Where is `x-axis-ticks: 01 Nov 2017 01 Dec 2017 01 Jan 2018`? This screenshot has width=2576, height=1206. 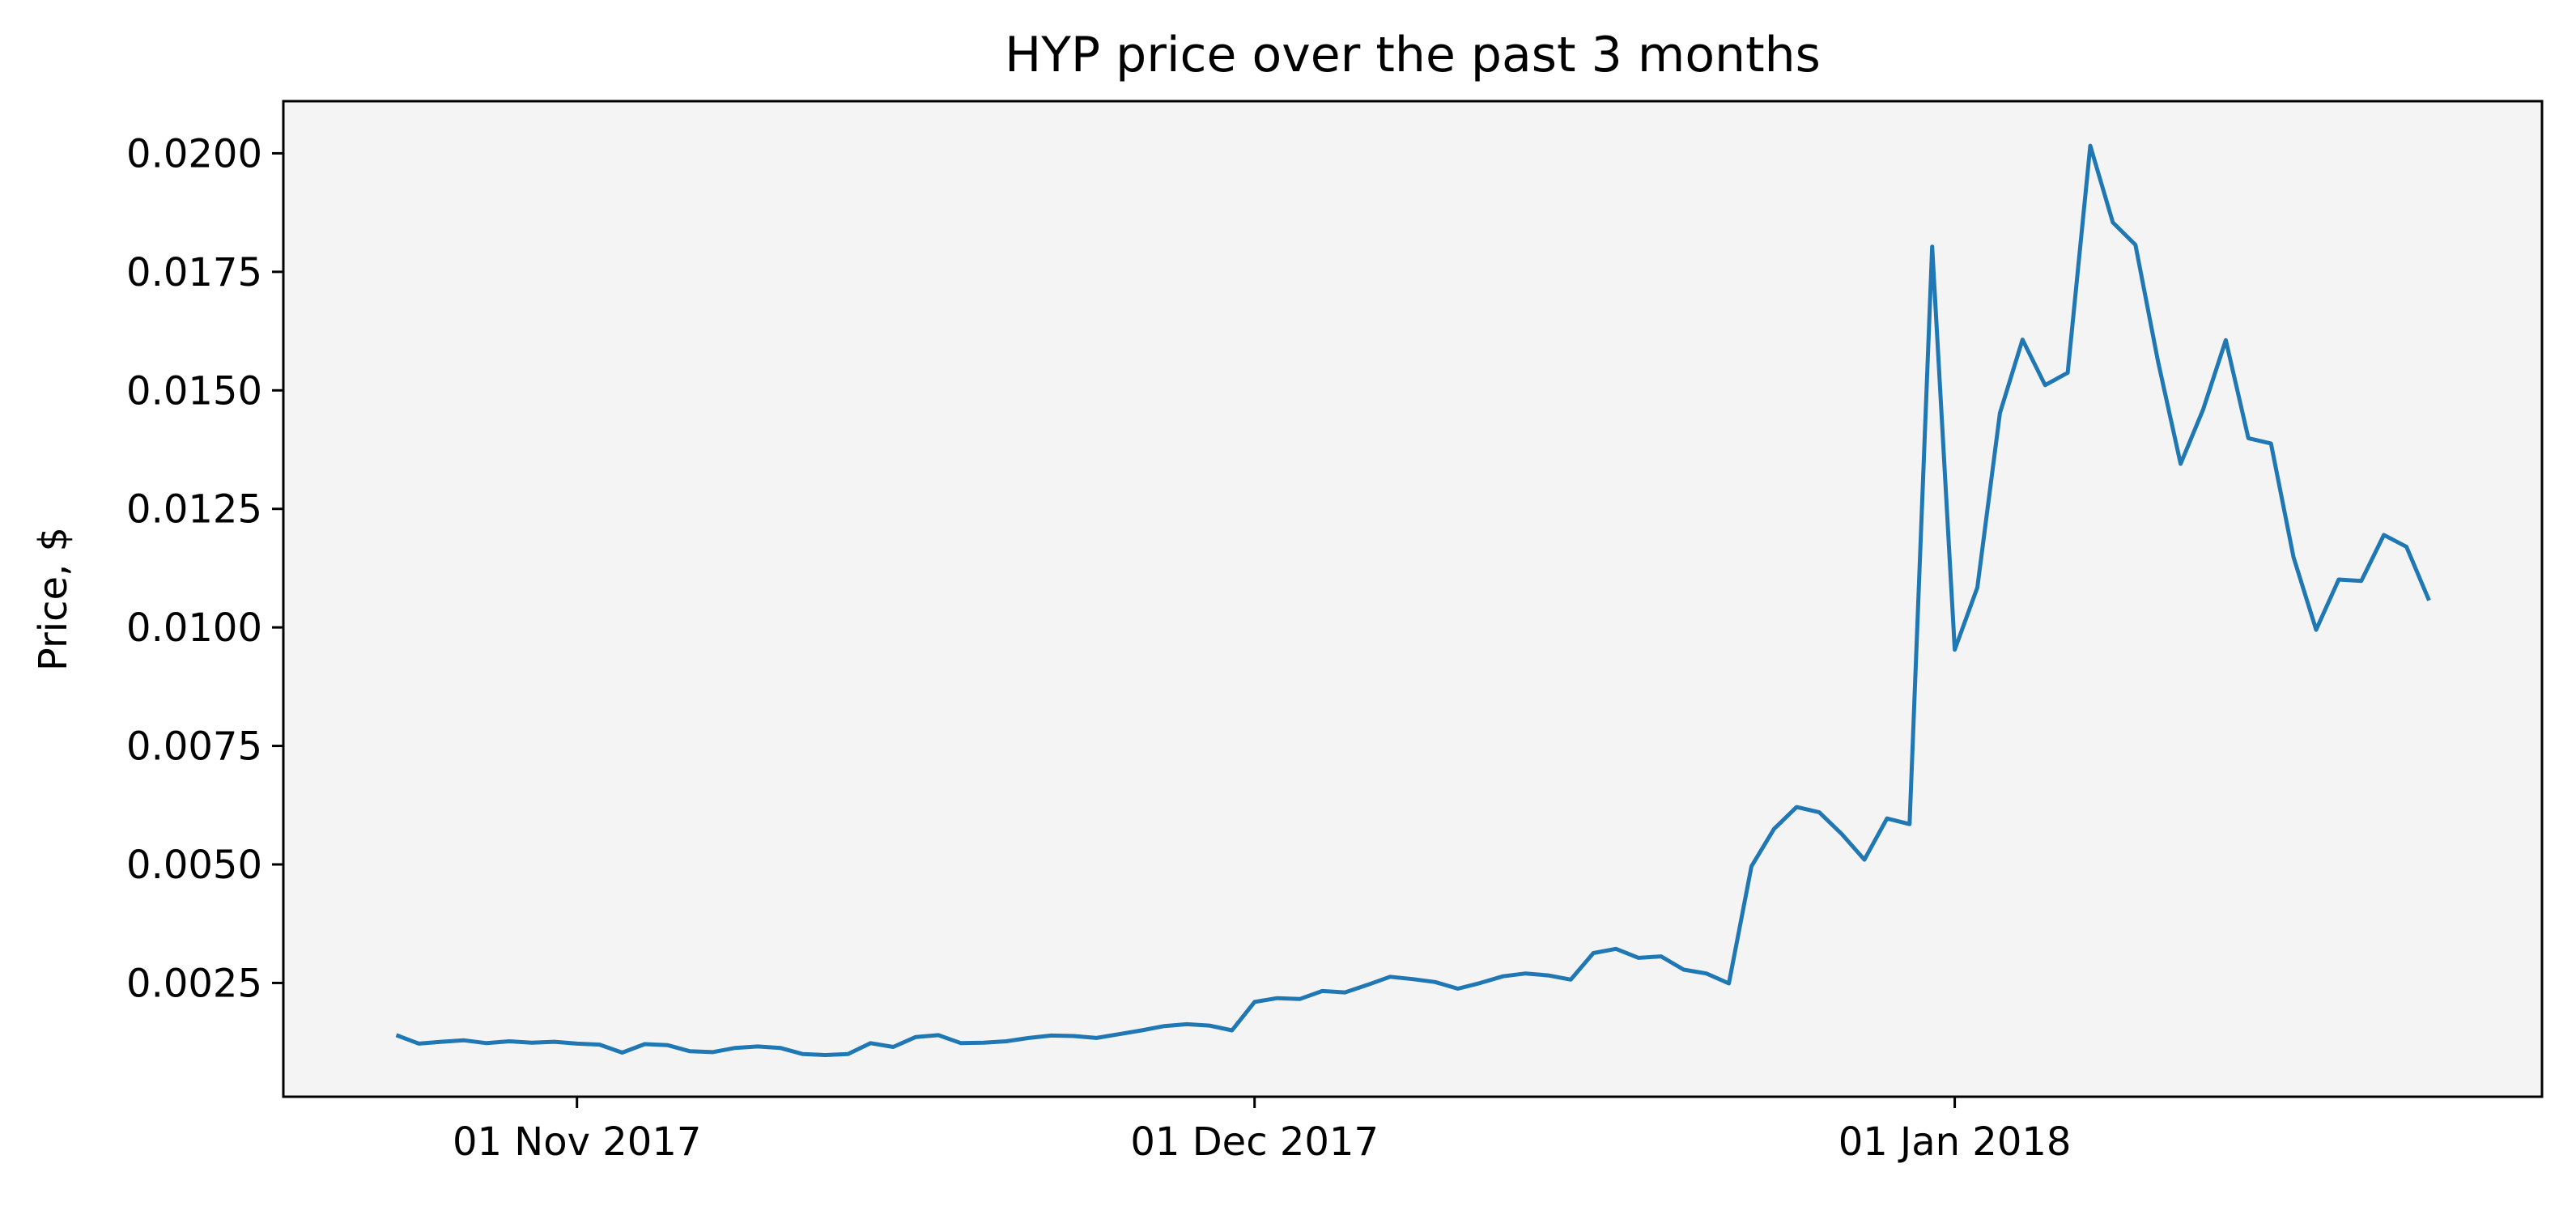 x-axis-ticks: 01 Nov 2017 01 Dec 2017 01 Jan 2018 is located at coordinates (1262, 1131).